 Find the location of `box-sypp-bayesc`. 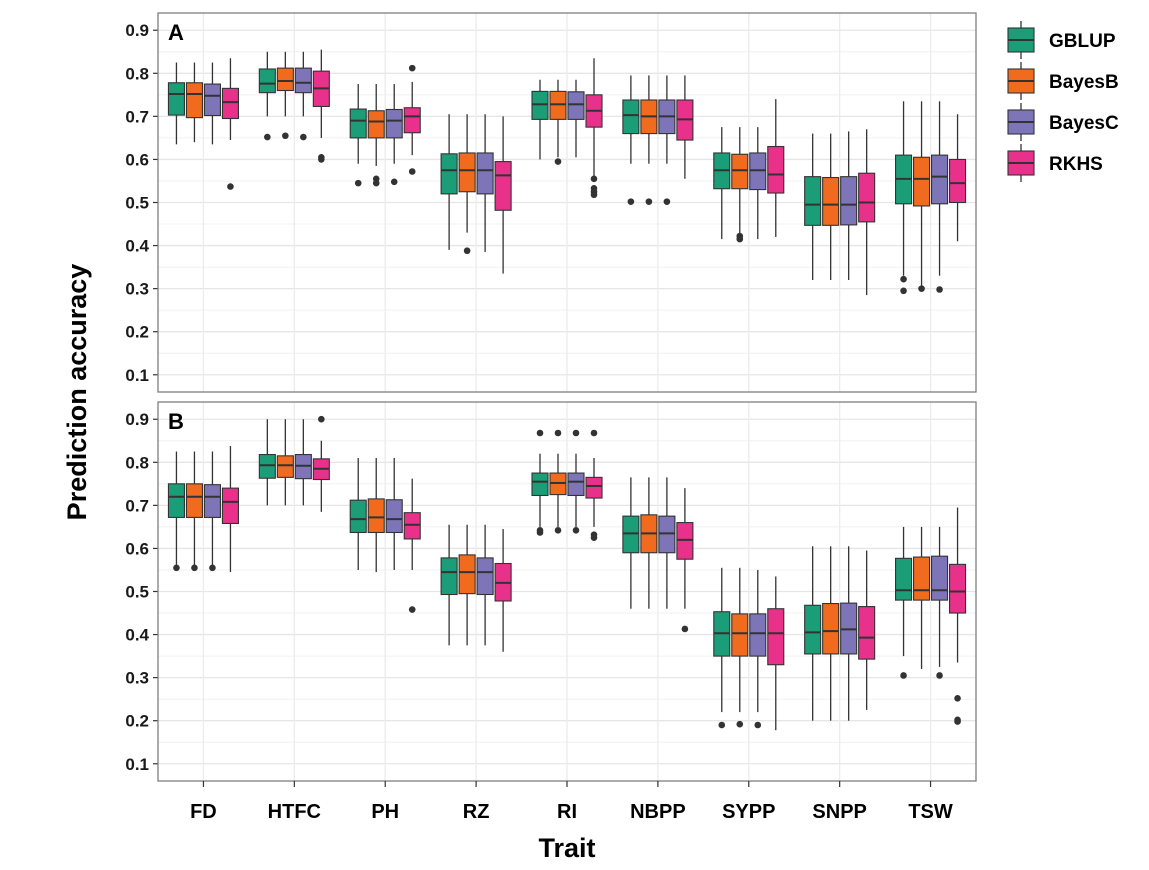

box-sypp-bayesc is located at coordinates (758, 183).